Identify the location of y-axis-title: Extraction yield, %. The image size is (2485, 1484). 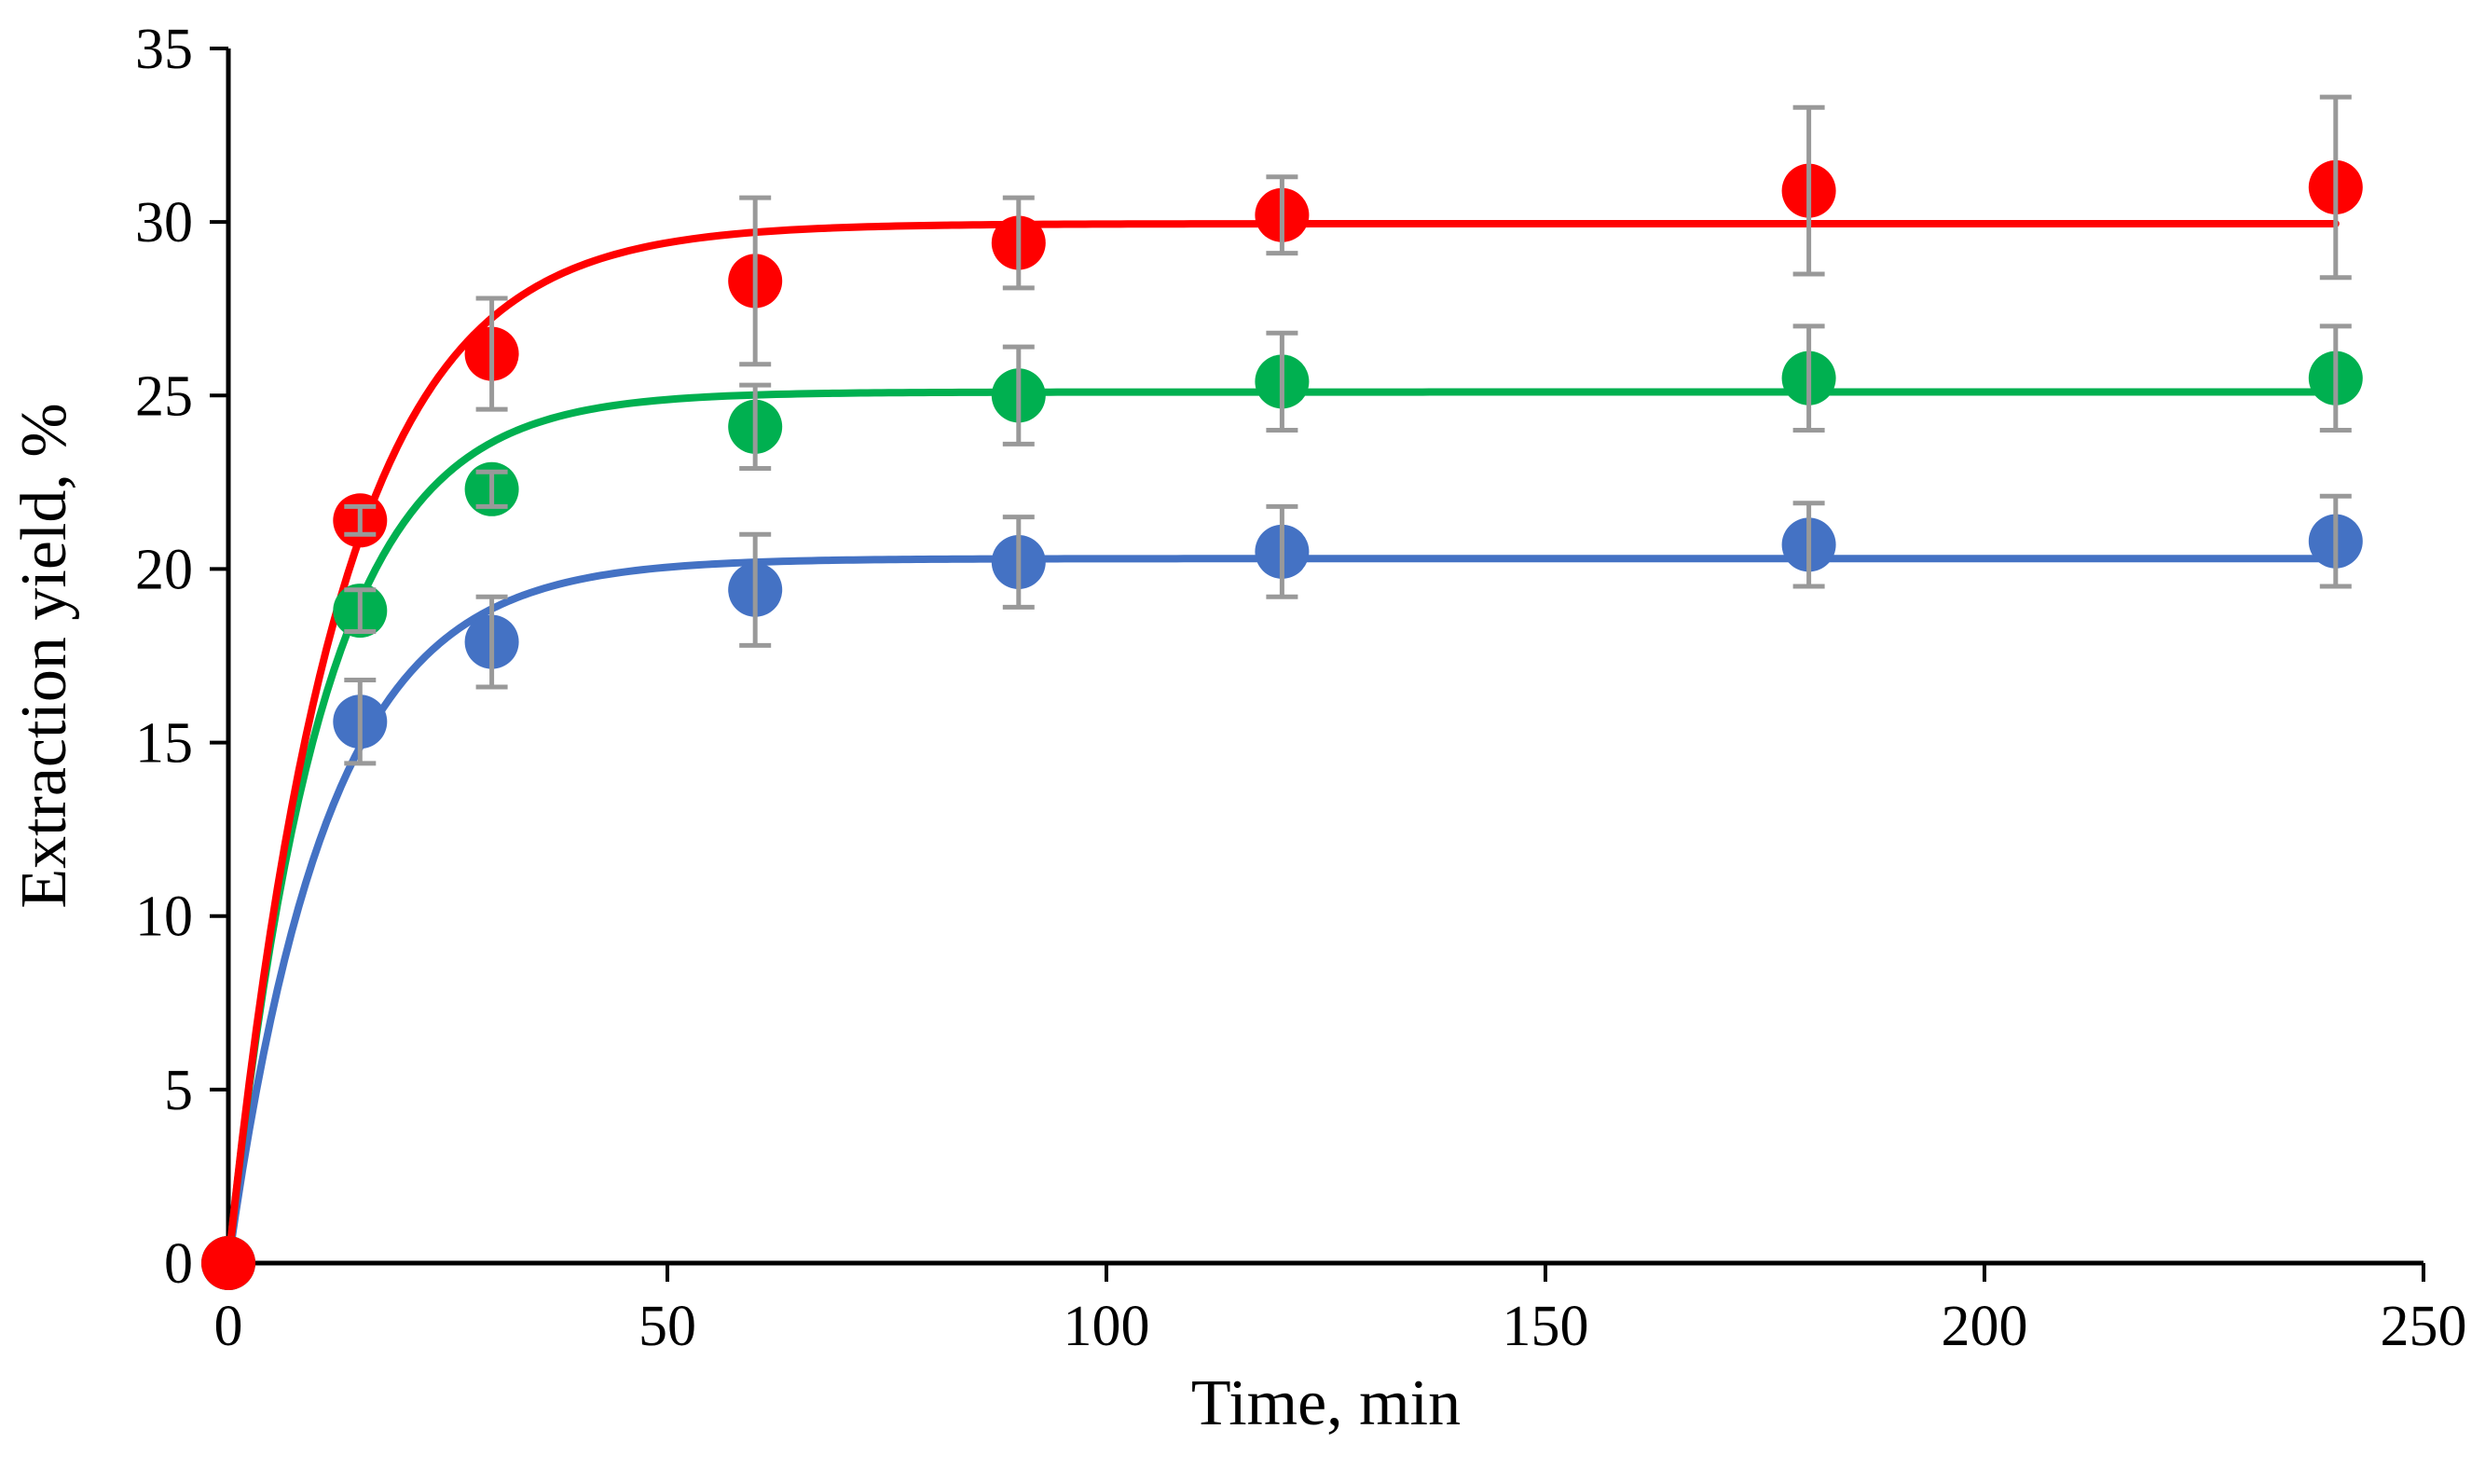
(44, 655).